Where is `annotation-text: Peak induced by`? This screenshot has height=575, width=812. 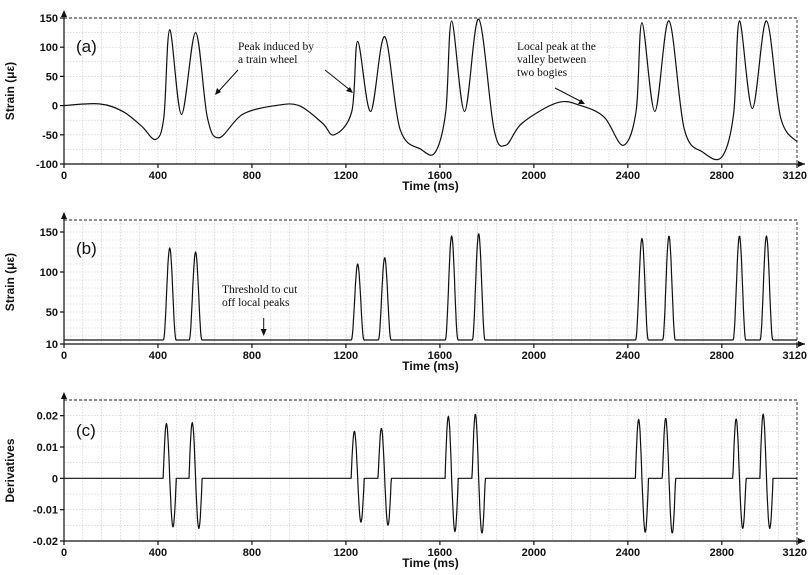 annotation-text: Peak induced by is located at coordinates (276, 47).